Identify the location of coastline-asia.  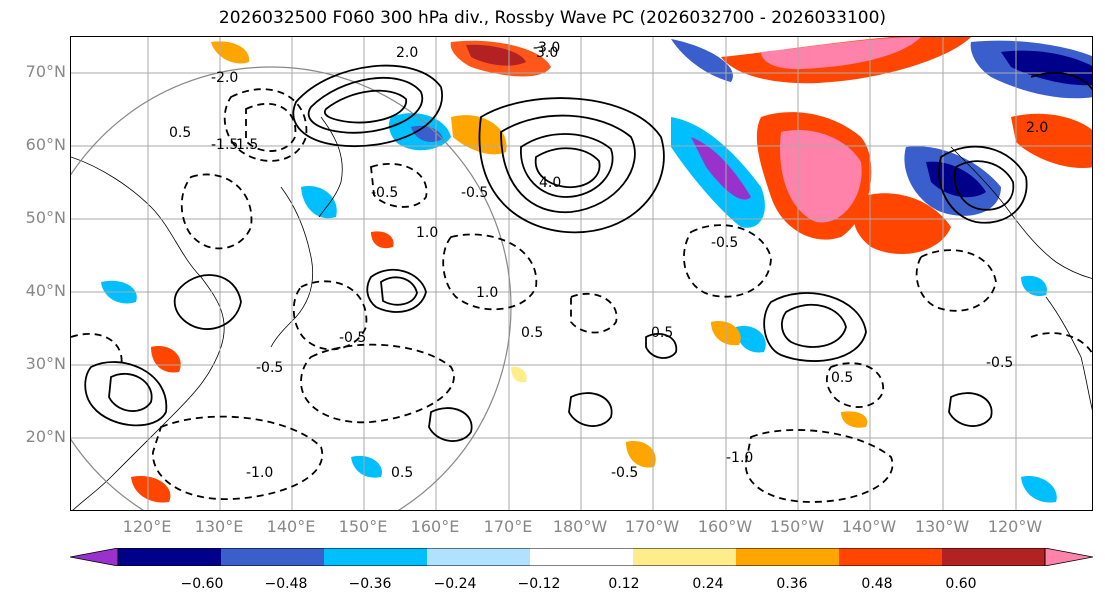
(148, 333).